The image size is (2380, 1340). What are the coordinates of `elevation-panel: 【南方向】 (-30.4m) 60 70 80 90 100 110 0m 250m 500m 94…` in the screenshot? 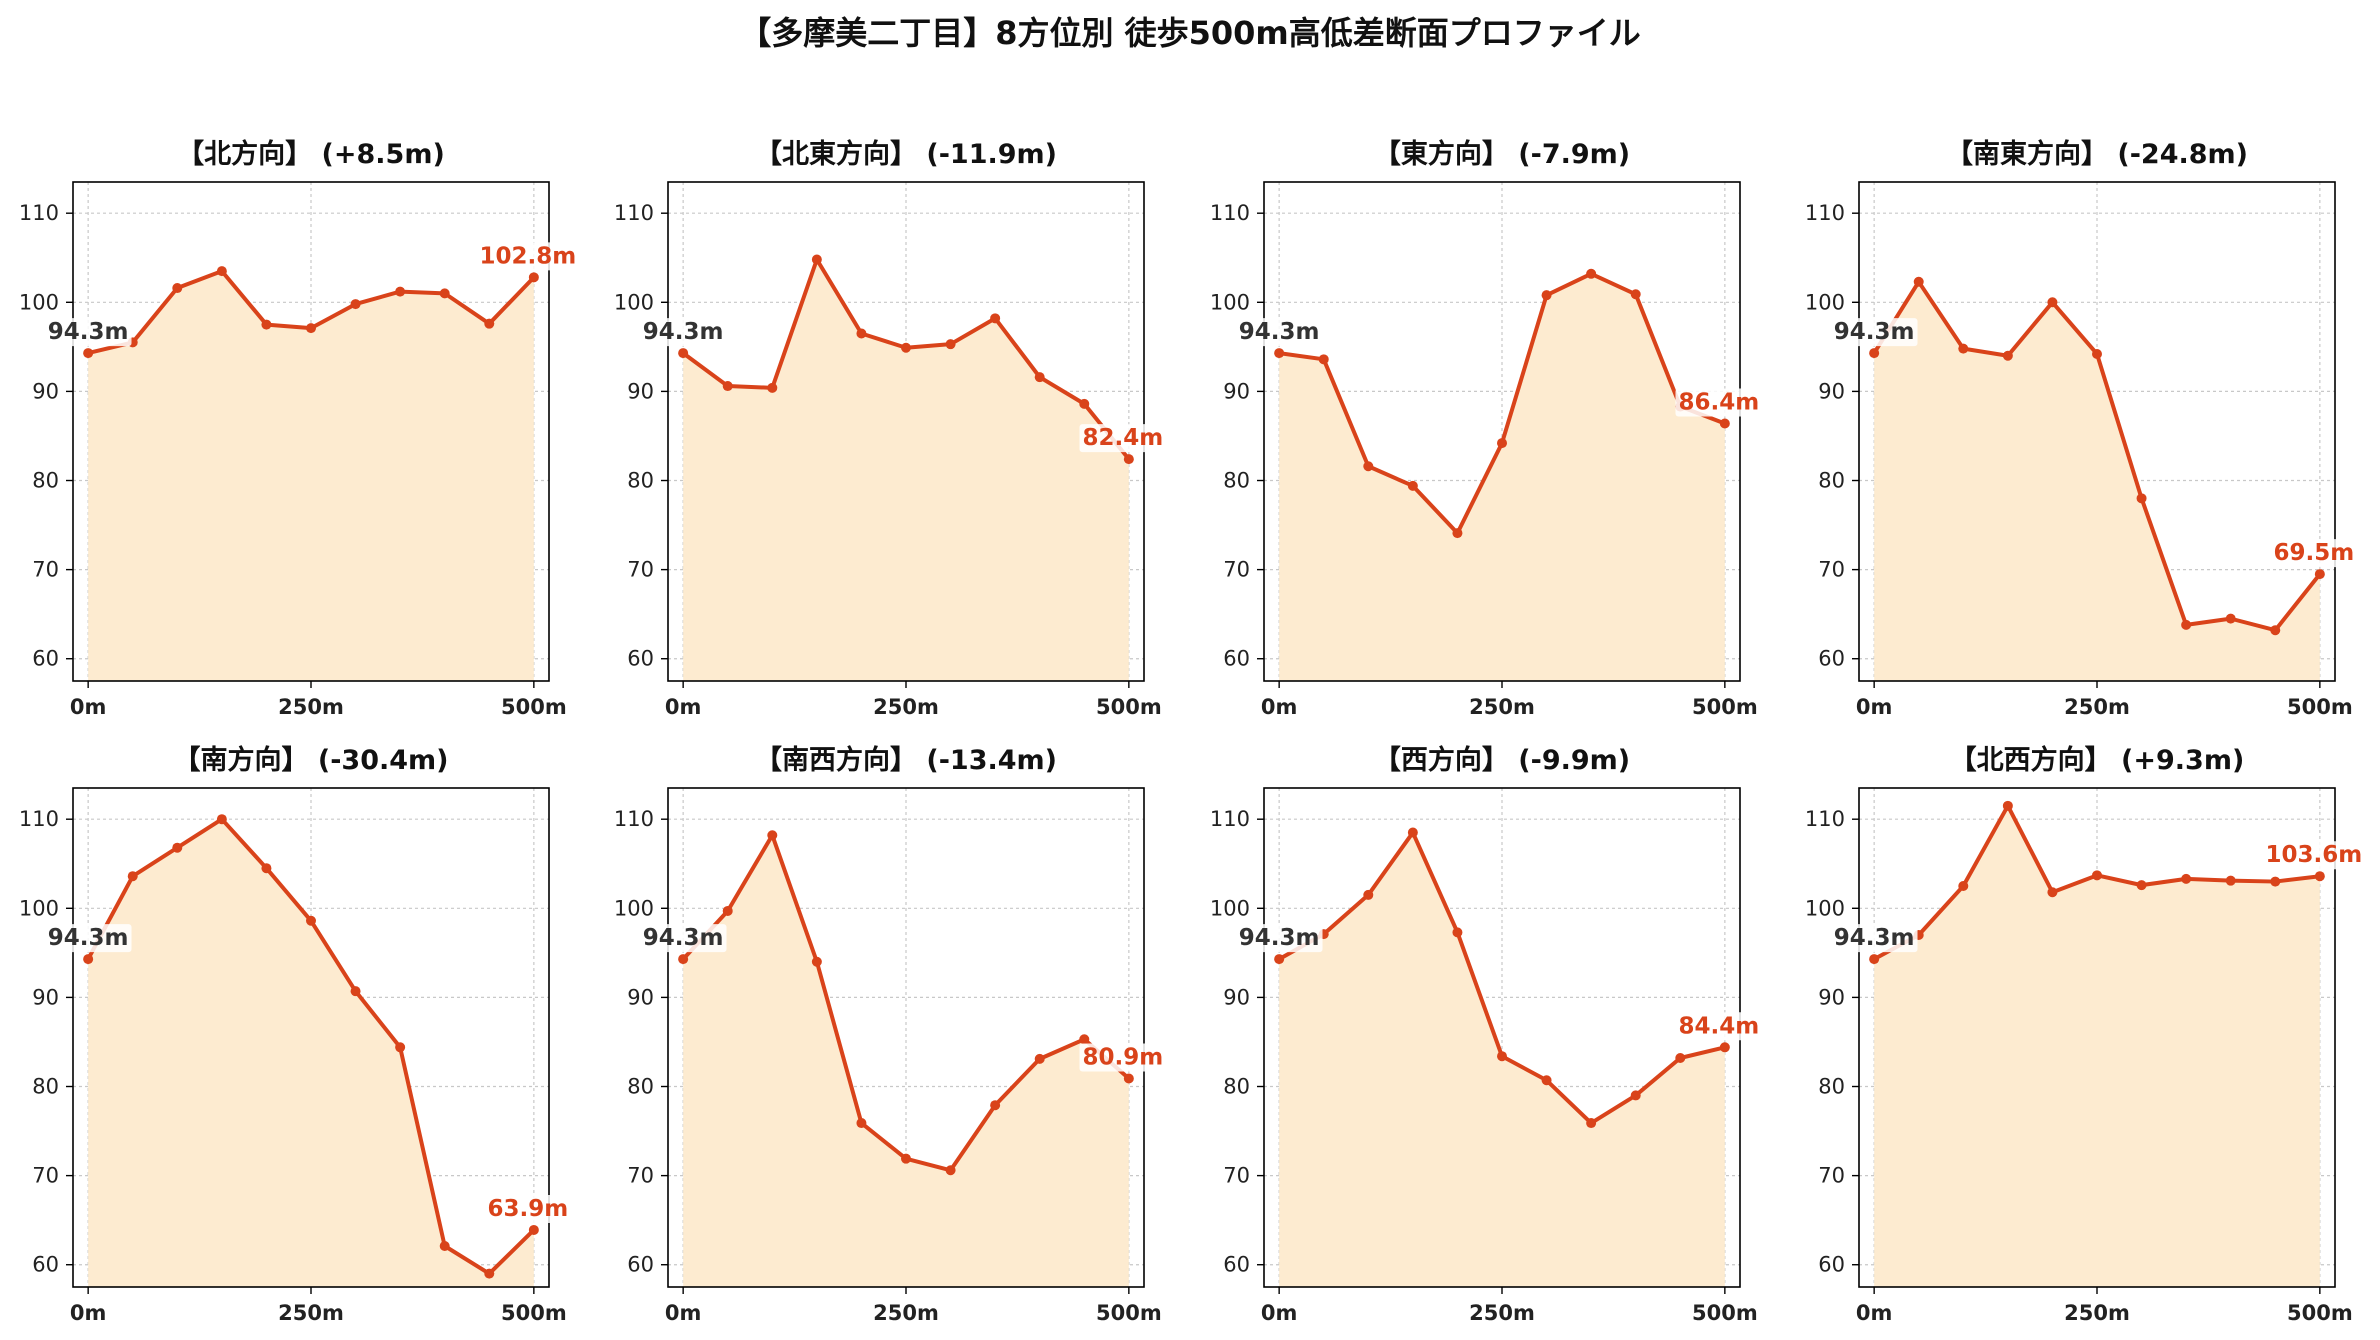 It's located at (295, 1034).